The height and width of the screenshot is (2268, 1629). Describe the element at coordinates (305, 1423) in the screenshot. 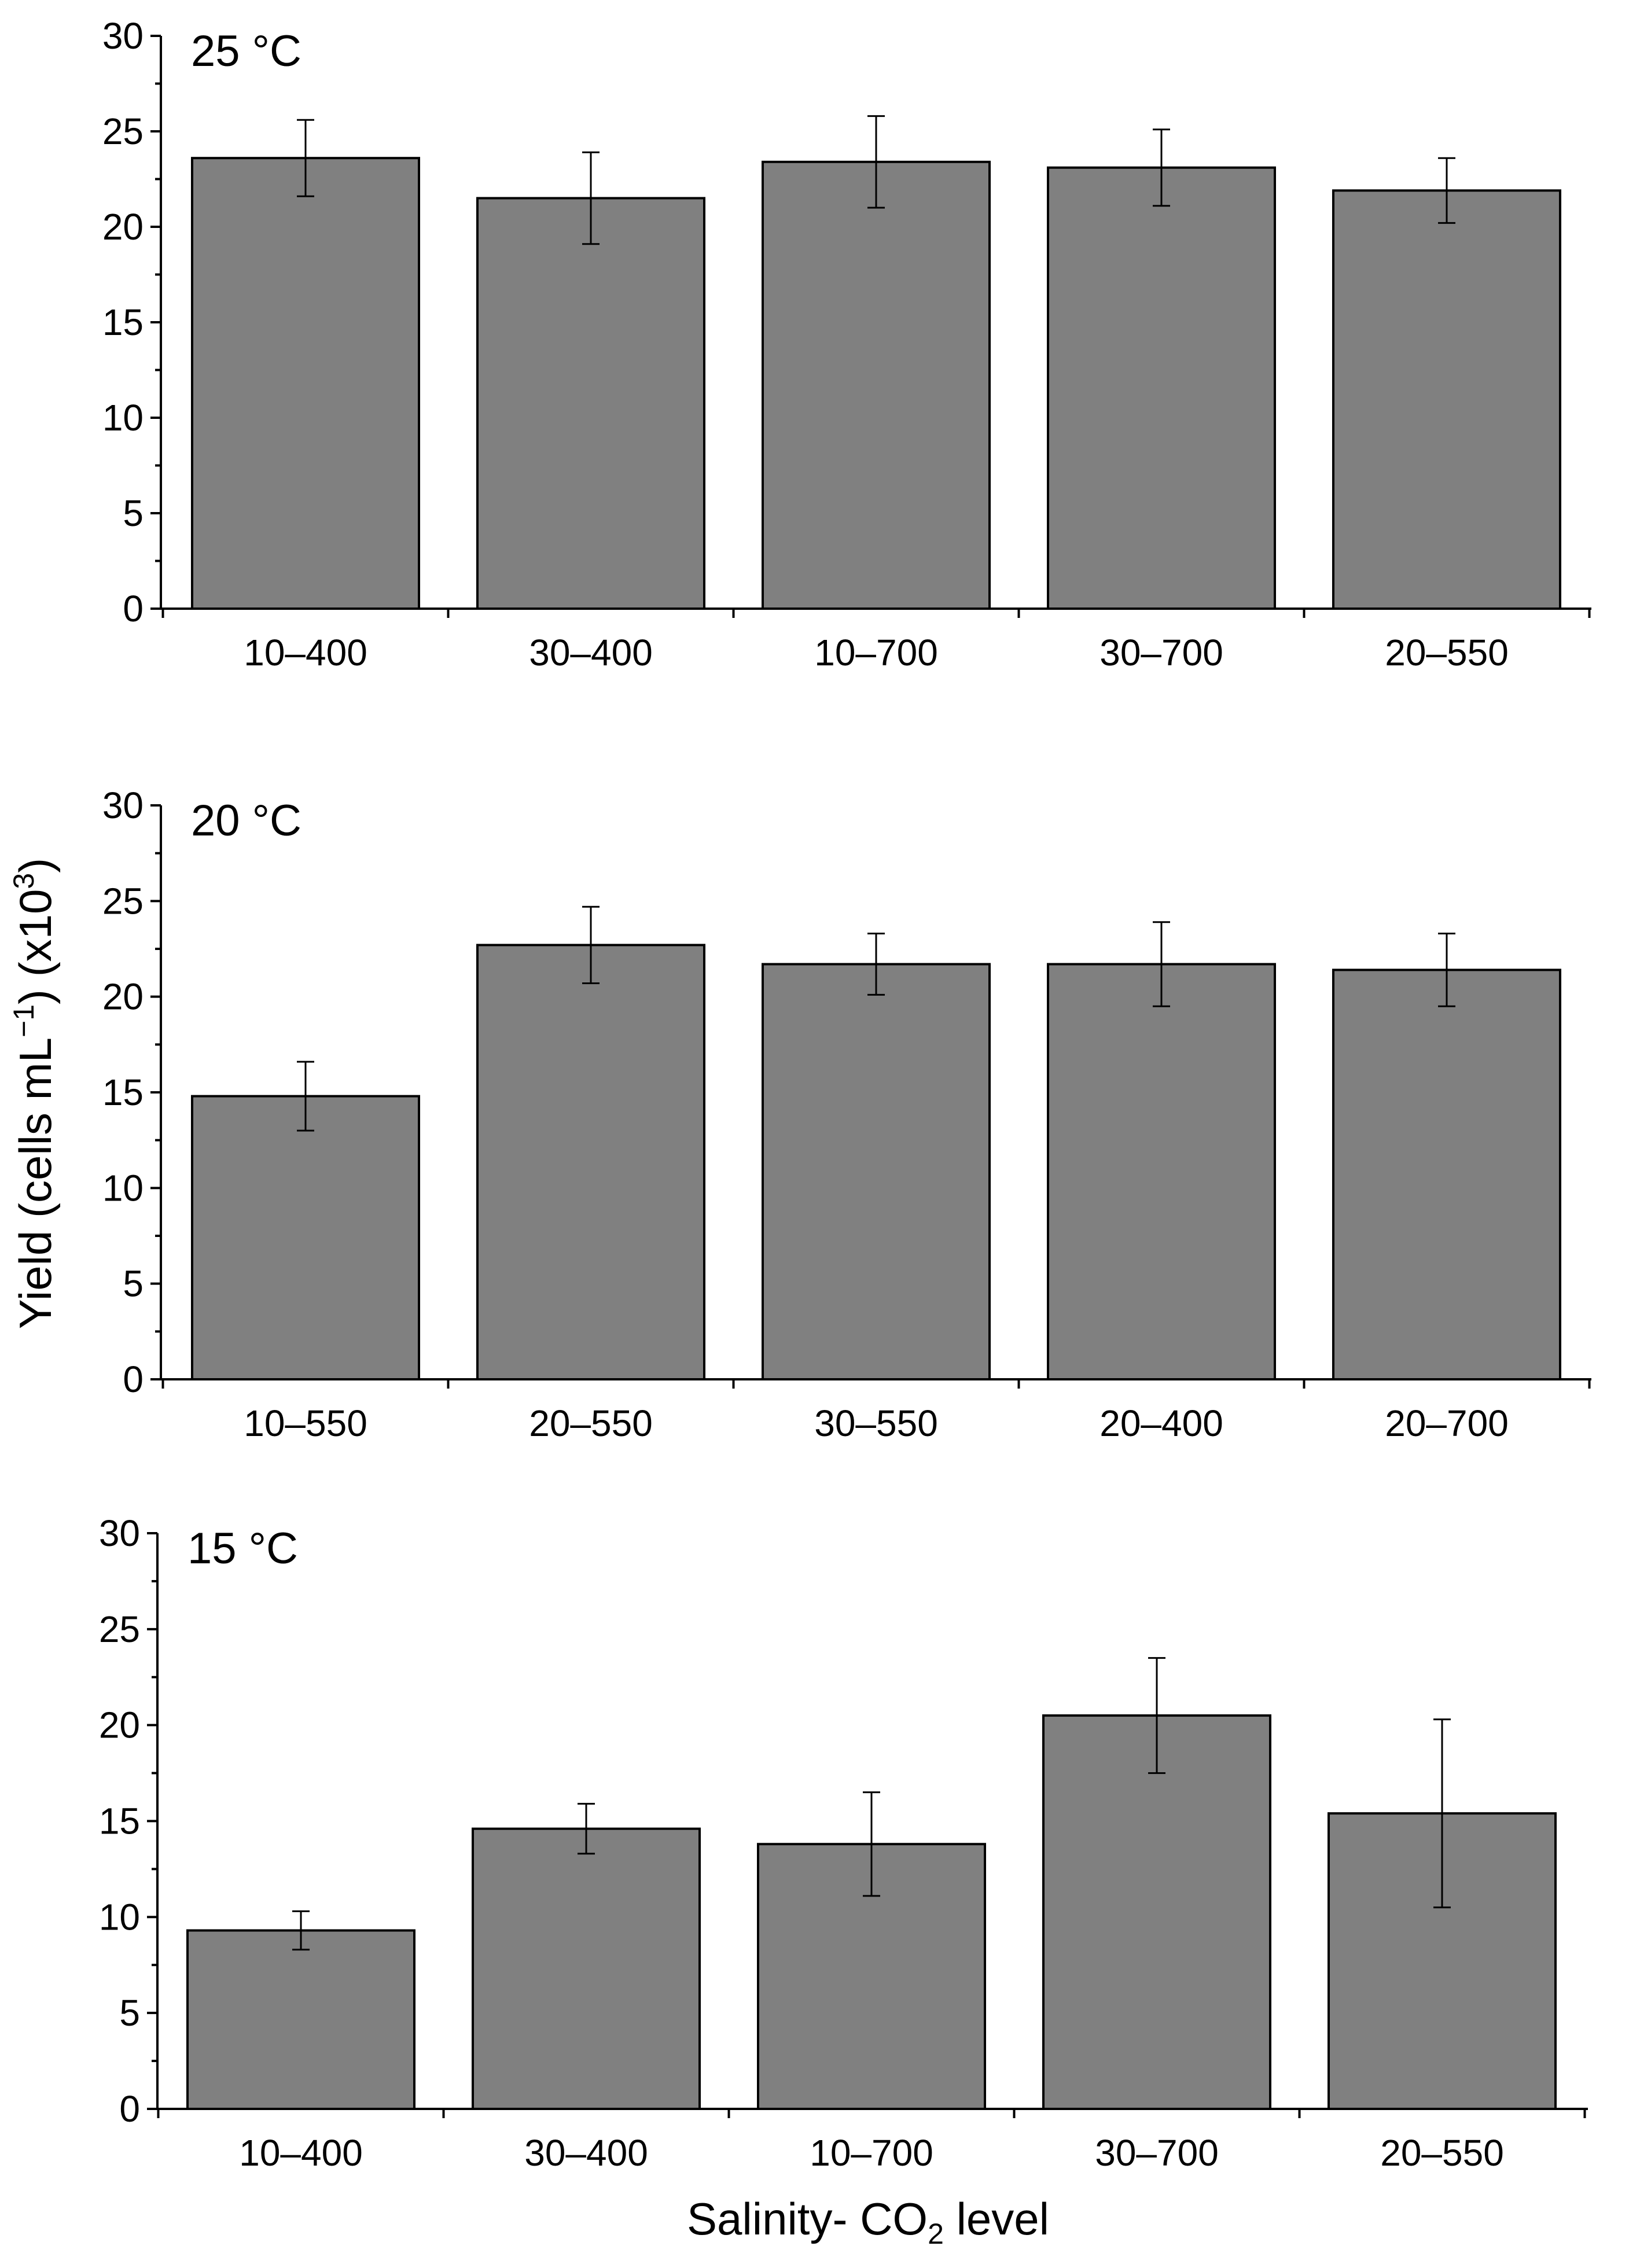

I see `x-tick-label: 10–550` at that location.